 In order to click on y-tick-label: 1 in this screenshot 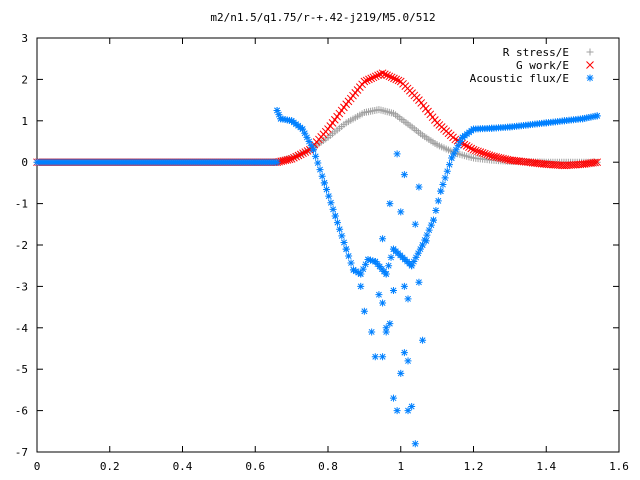, I will do `click(24, 121)`.